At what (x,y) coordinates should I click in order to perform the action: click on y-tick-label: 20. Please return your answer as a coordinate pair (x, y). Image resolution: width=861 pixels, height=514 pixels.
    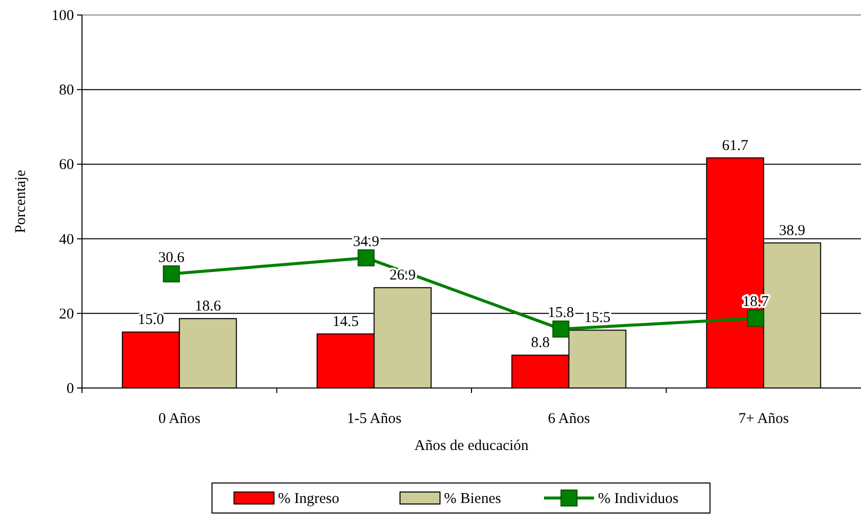
    Looking at the image, I should click on (66, 314).